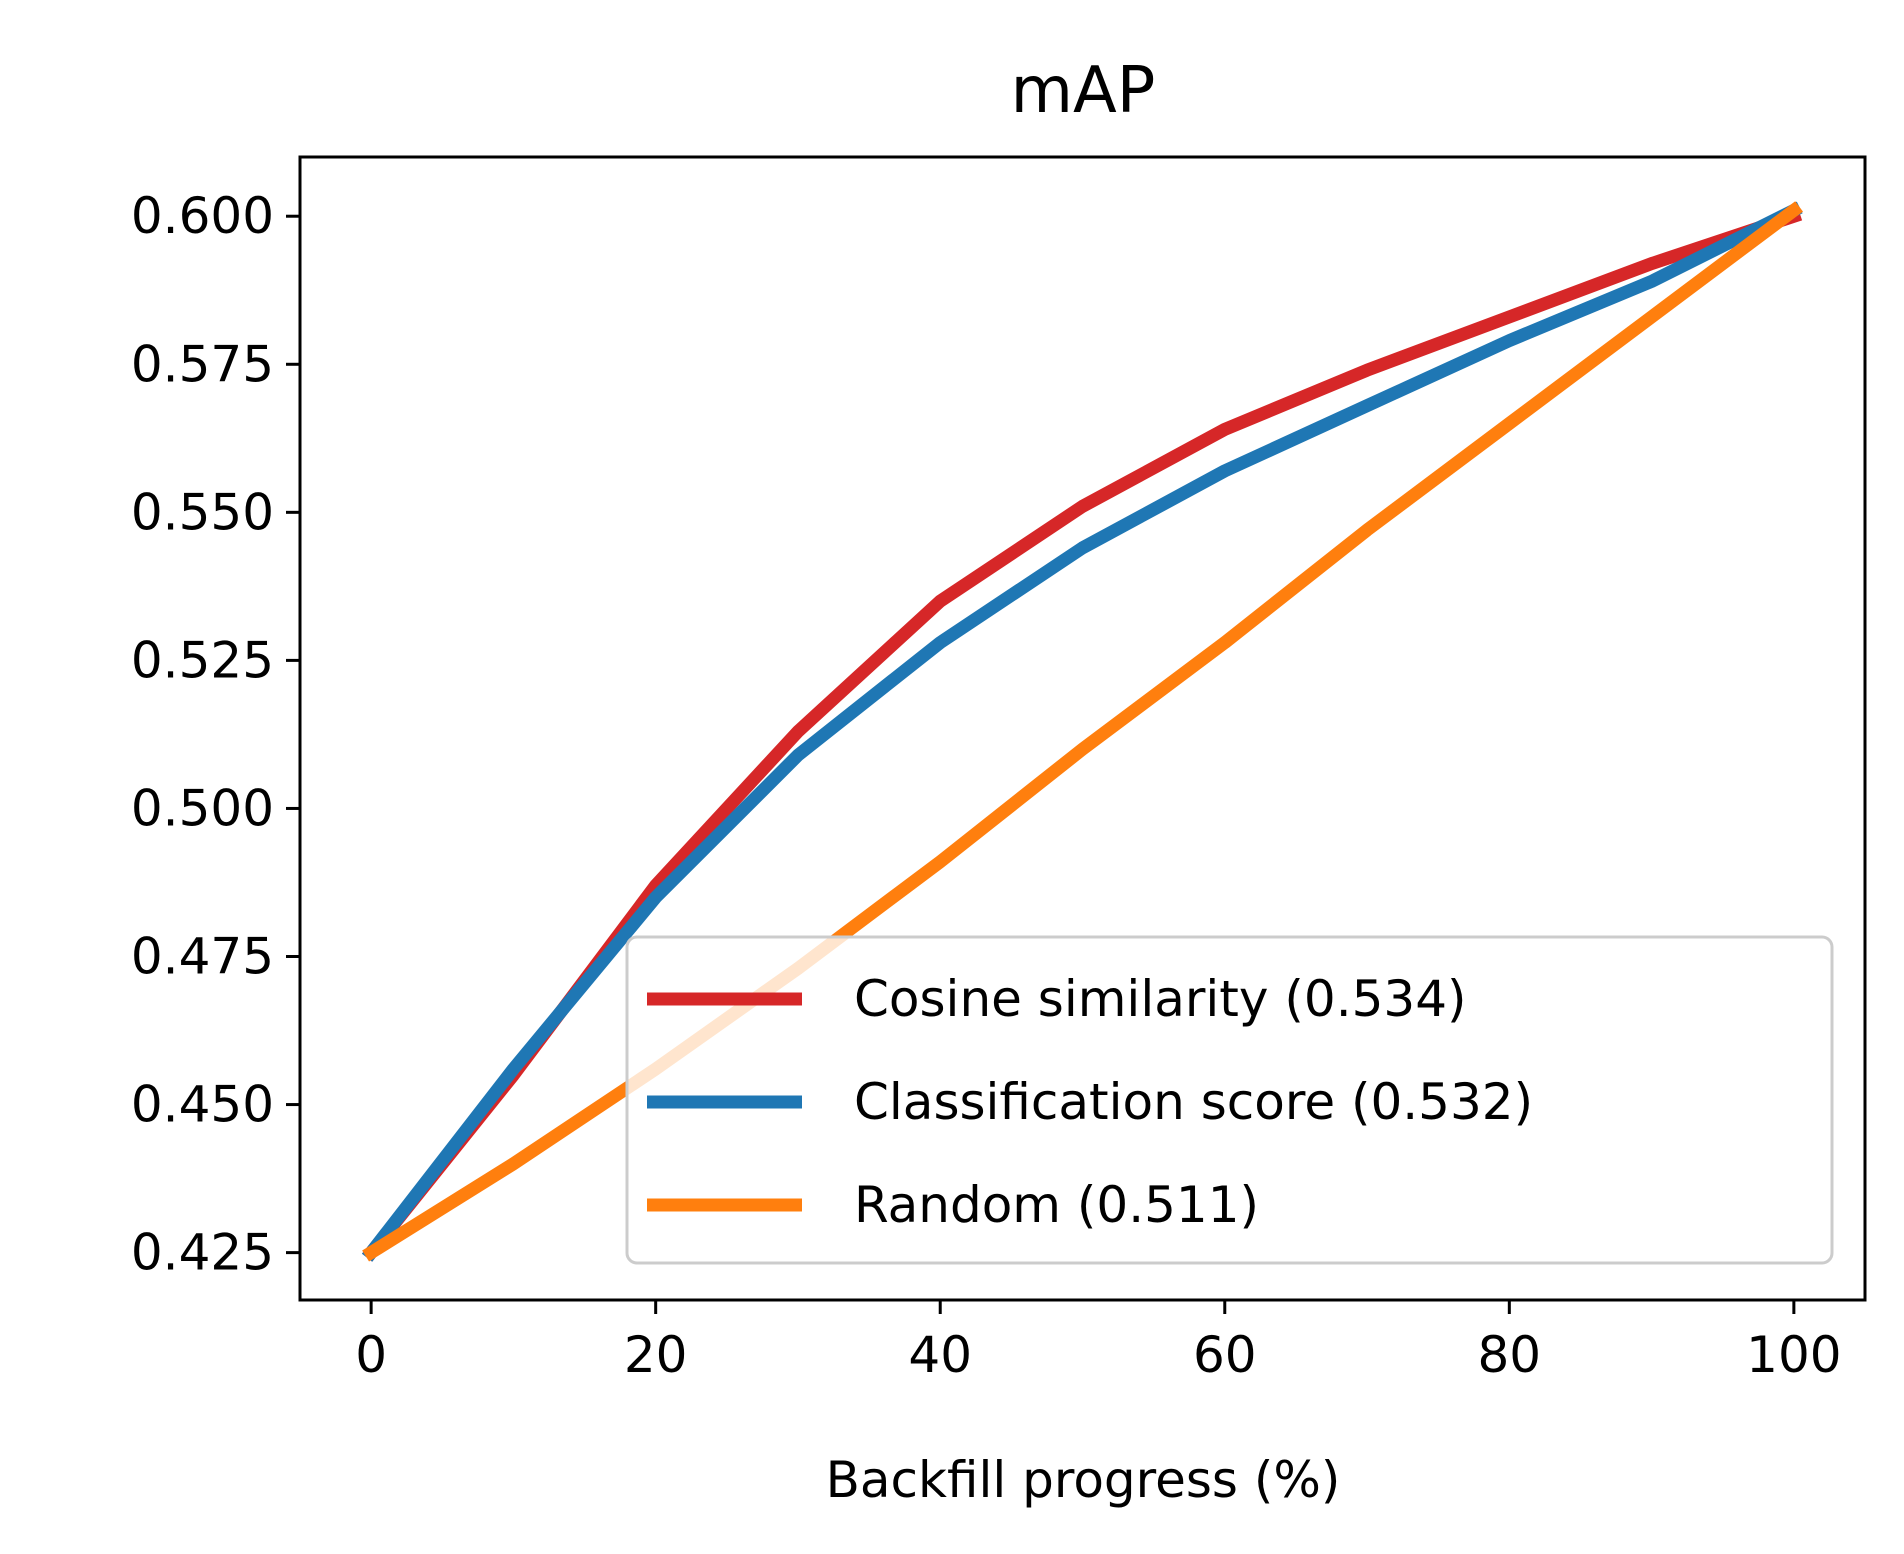 This screenshot has width=1904, height=1554. What do you see at coordinates (215, 734) in the screenshot?
I see `y-axis: 0.425 0.450 0.475 0.500 0.525 0.550 0.575 0.600` at bounding box center [215, 734].